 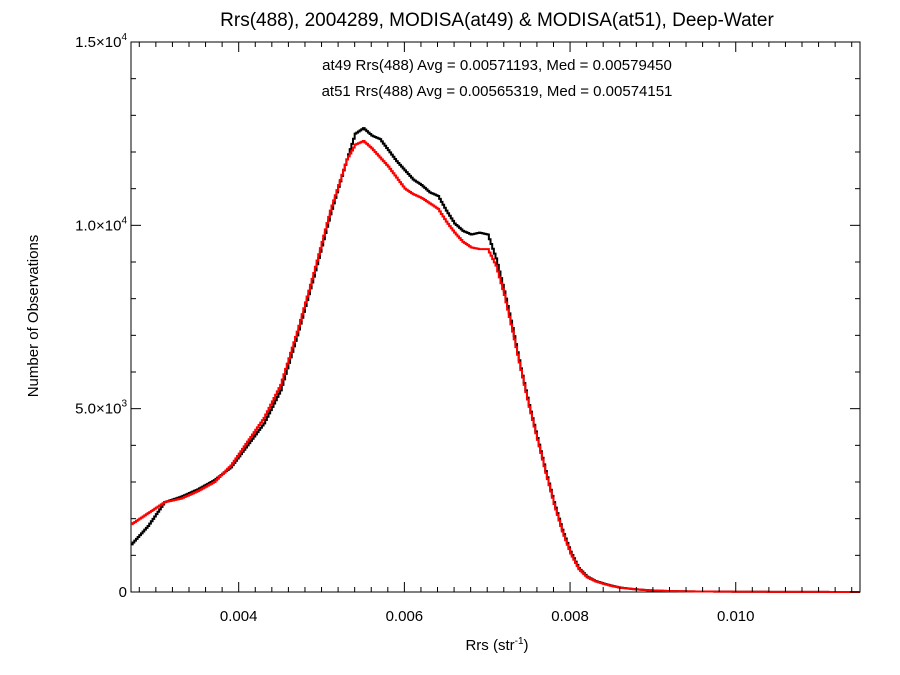 I want to click on y-tick-label: 5.0×10³, so click(x=101, y=408).